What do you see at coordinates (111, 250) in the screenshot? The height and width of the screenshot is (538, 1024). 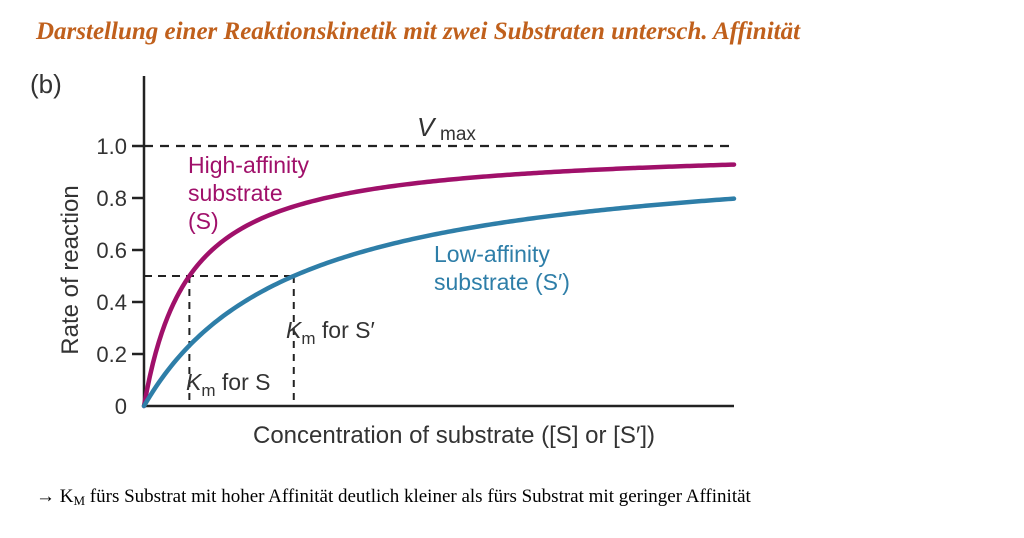 I see `y-tick-label: 0.6` at bounding box center [111, 250].